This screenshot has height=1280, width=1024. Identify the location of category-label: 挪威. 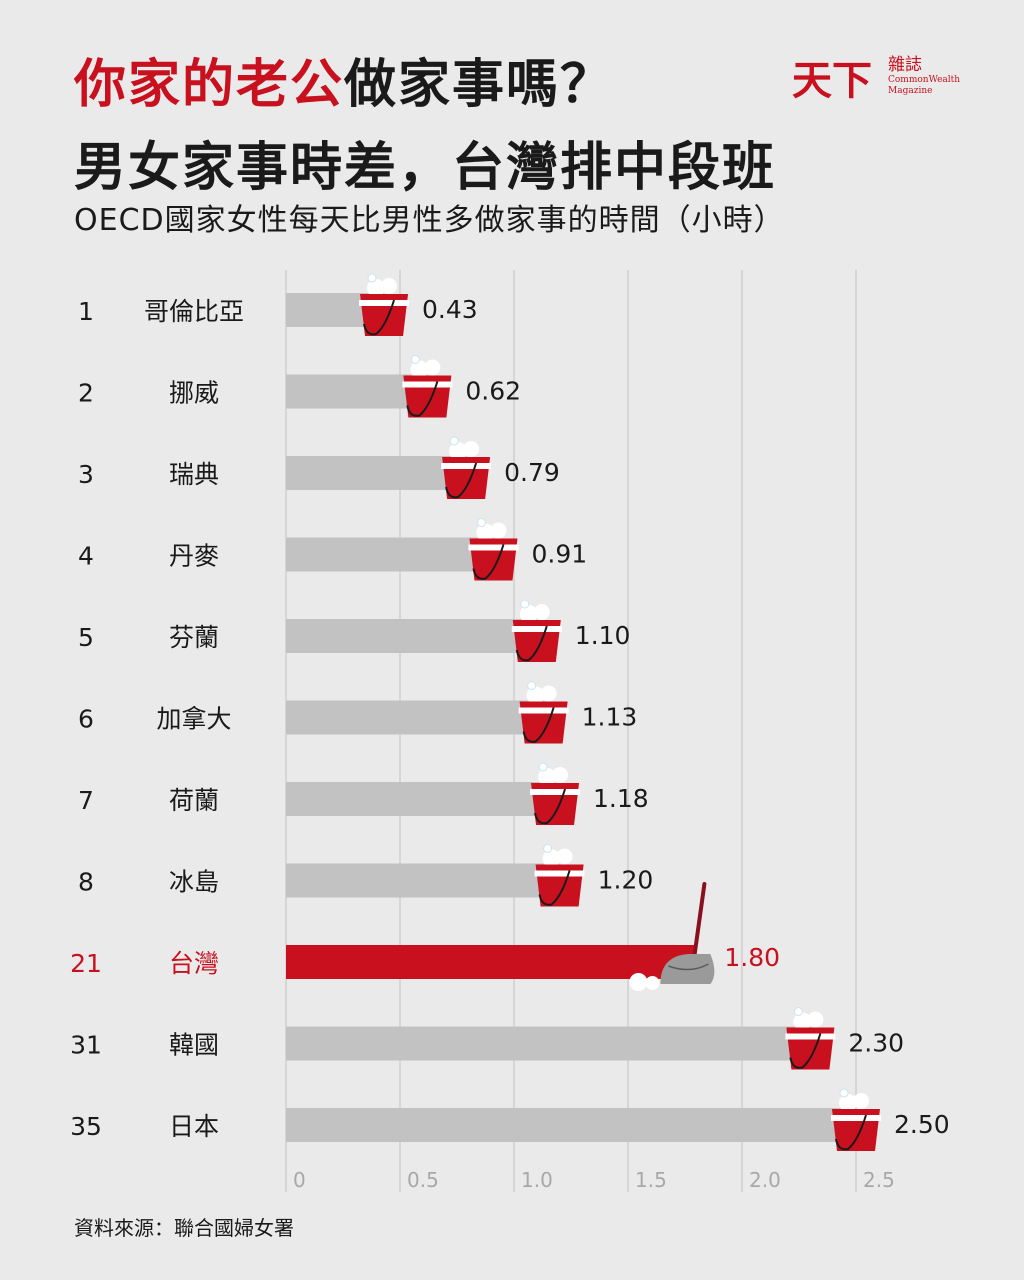
(194, 393).